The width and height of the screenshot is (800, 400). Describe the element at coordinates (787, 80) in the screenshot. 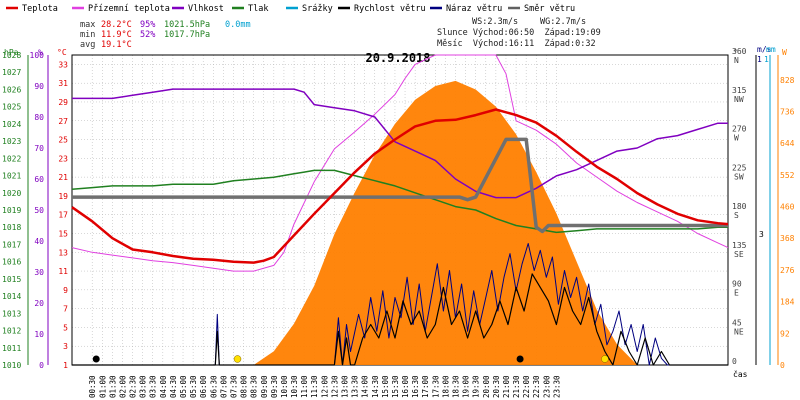

I see `axis-w-tick: 828` at that location.